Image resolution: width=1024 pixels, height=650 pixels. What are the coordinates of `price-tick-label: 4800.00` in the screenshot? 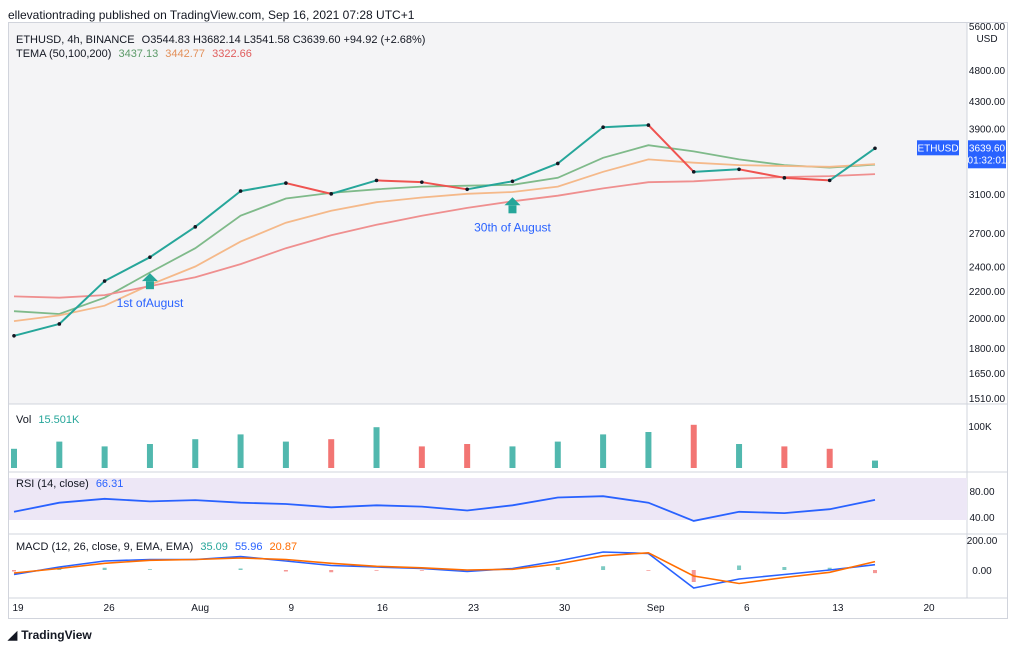 It's located at (987, 71).